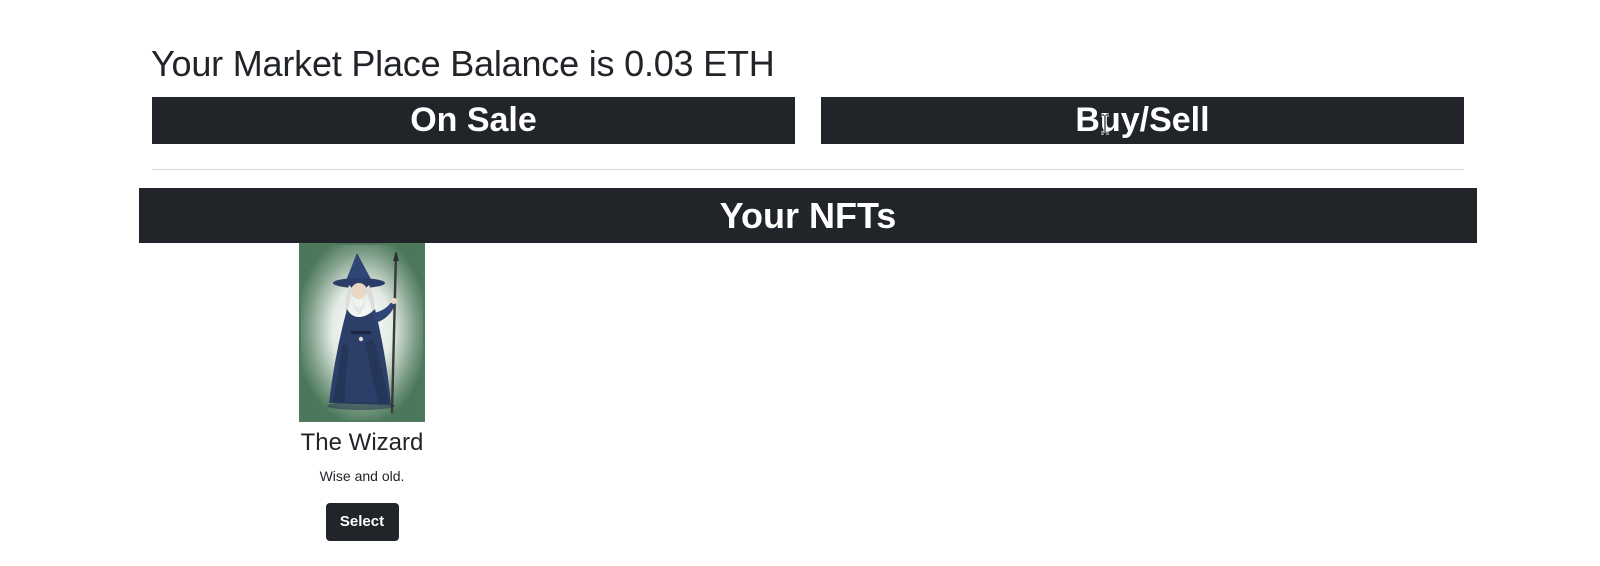  Describe the element at coordinates (362, 332) in the screenshot. I see `wizard-icon` at that location.